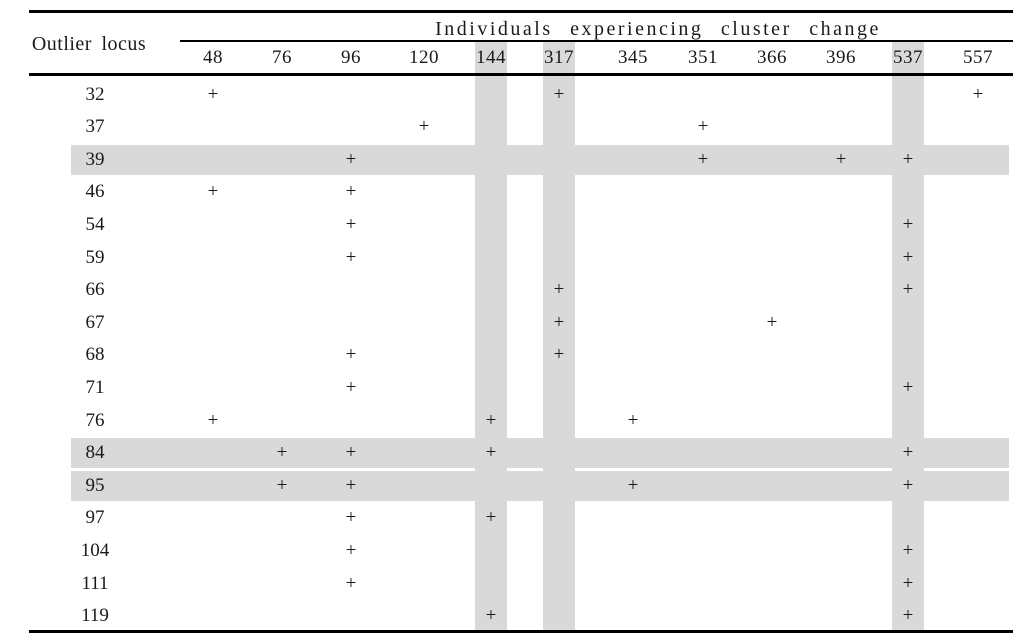 The height and width of the screenshot is (644, 1024). Describe the element at coordinates (95, 159) in the screenshot. I see `row-label: 39` at that location.